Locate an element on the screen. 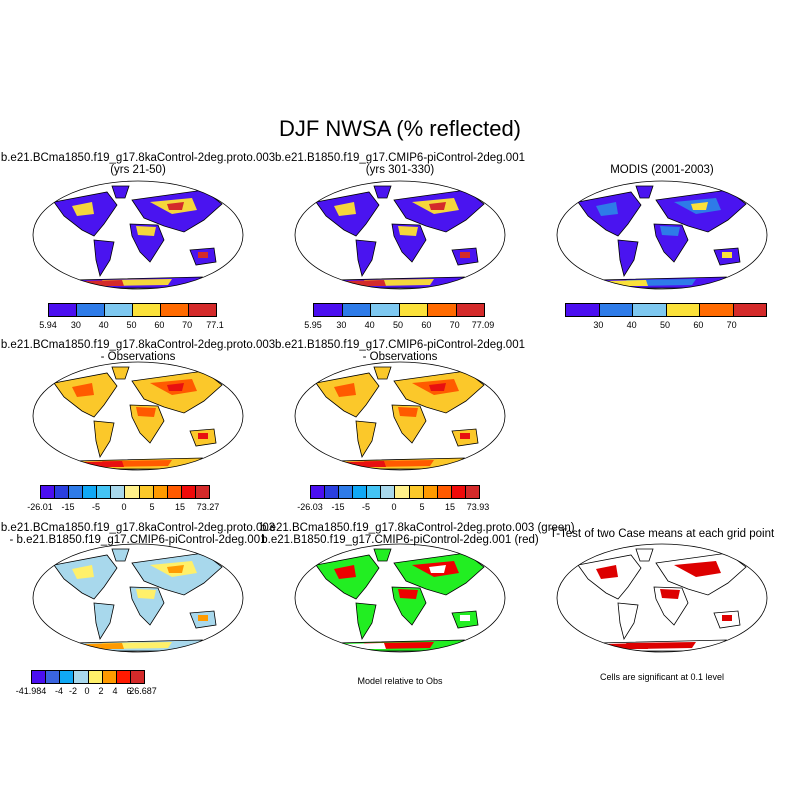  colorbar-labels: -41.984 -4 -2 0 2 4 6 26.687 is located at coordinates (86, 692).